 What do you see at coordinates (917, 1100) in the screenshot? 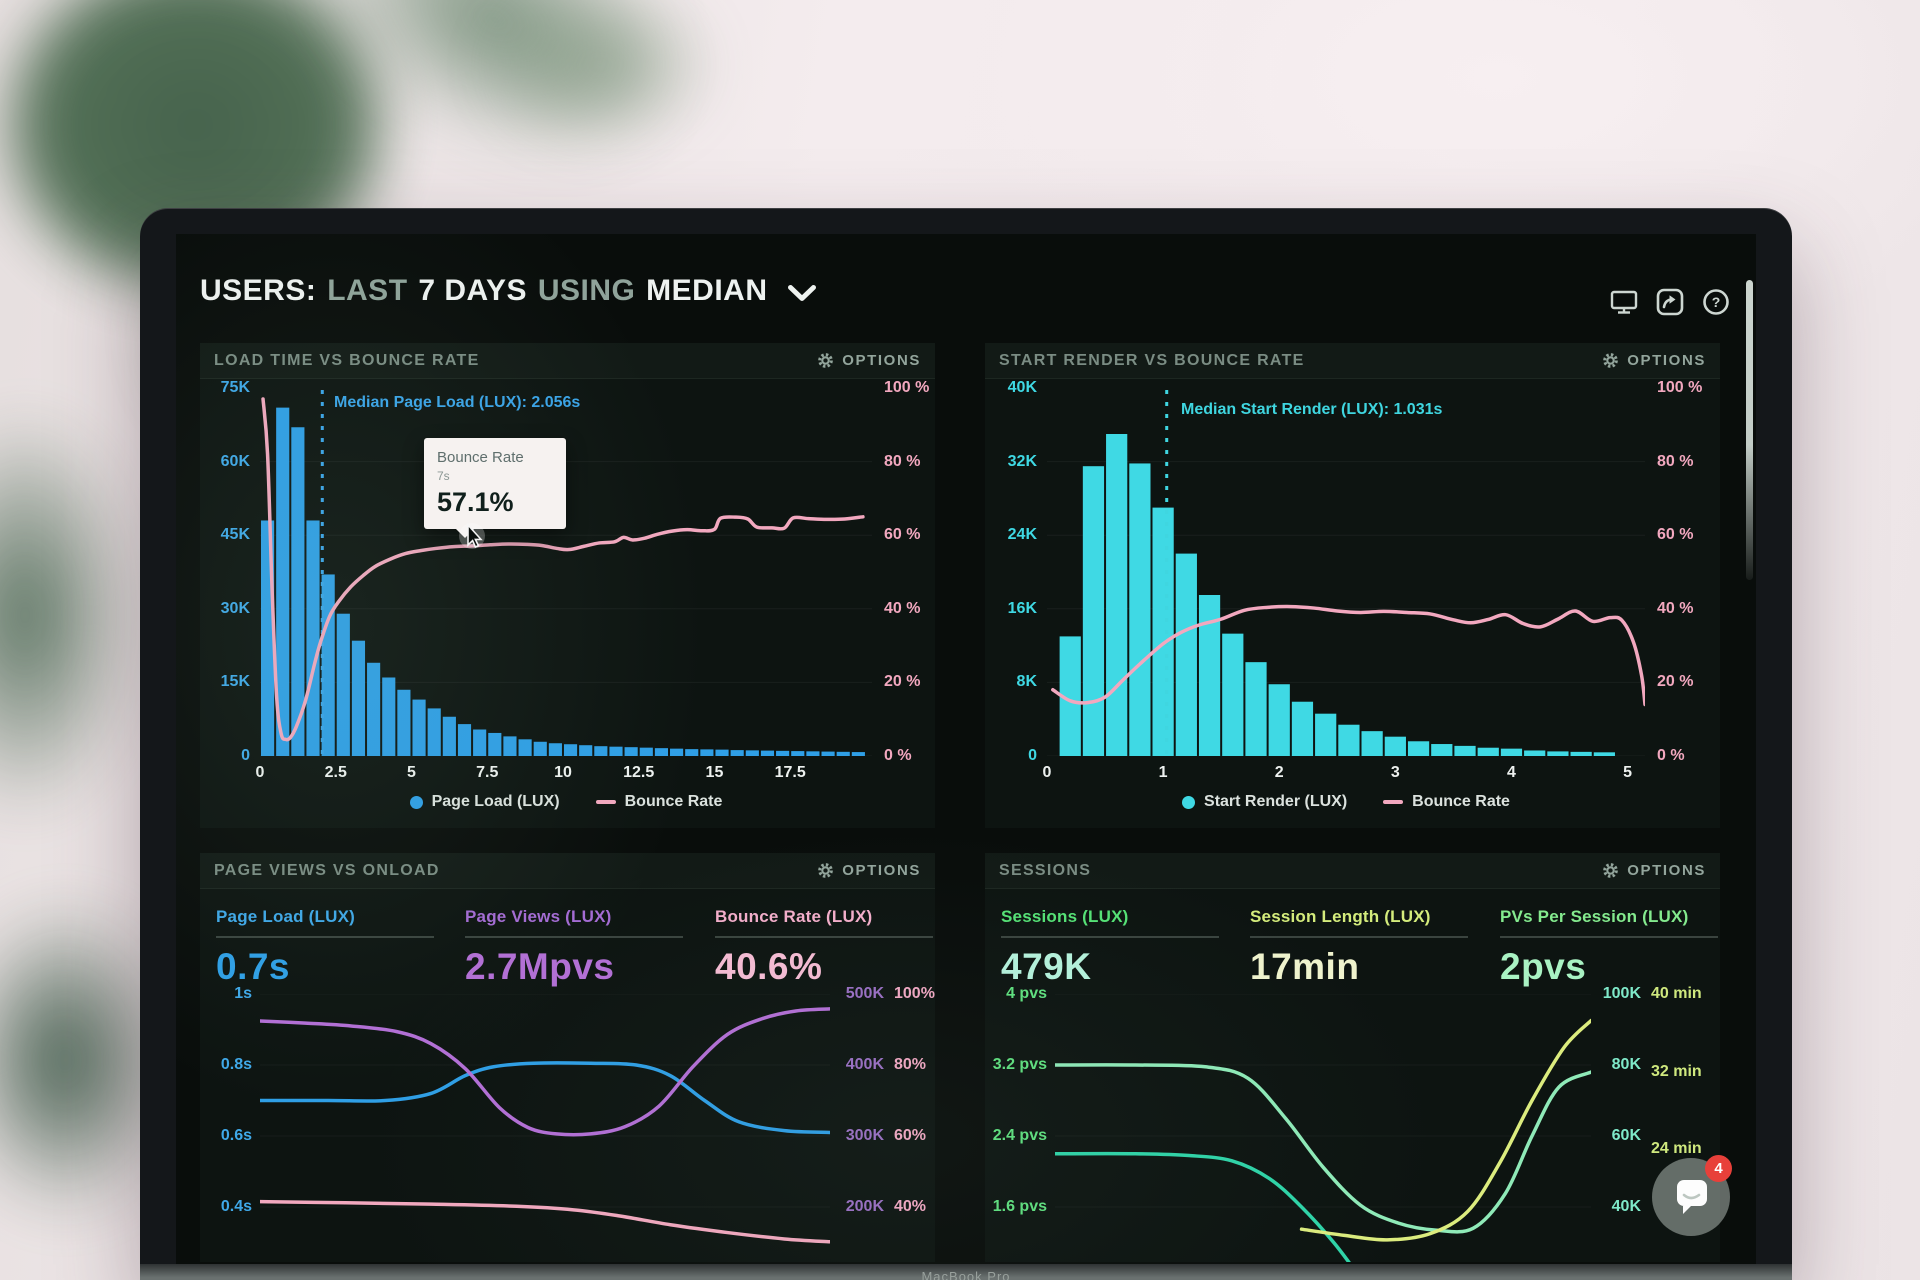
I see `y-axis-right-unit: 100% 80% 60% 40%` at bounding box center [917, 1100].